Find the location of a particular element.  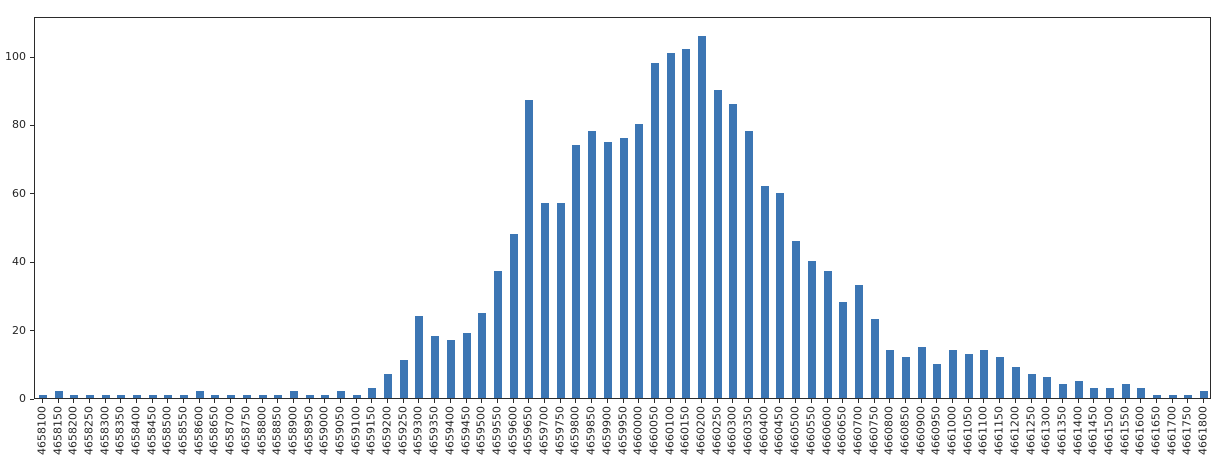

x-tick-label: 4660350 is located at coordinates (748, 434).